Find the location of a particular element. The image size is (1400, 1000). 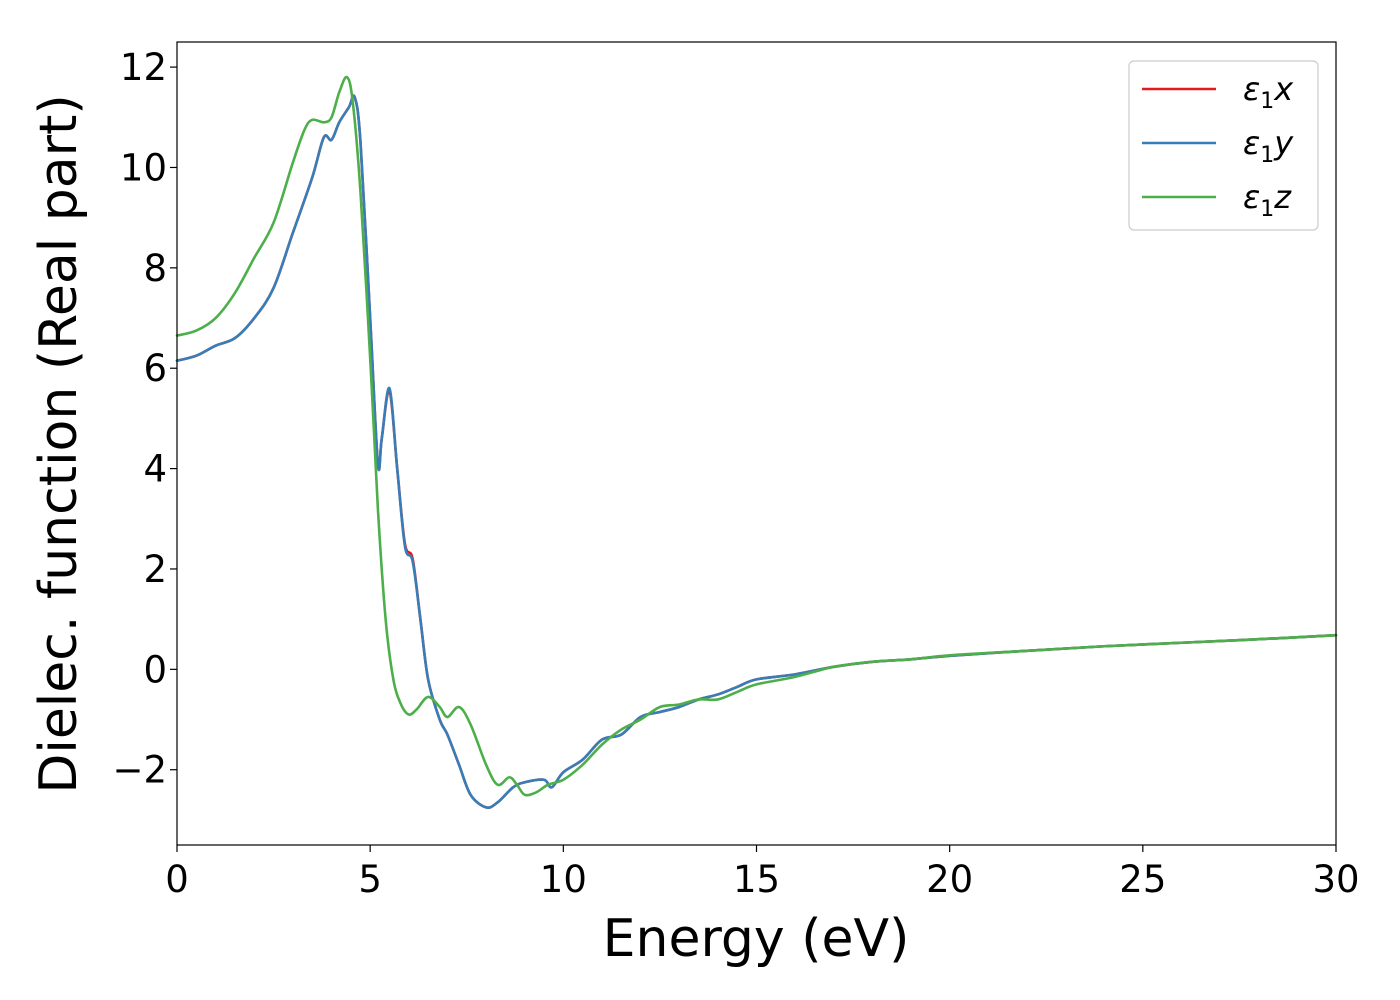

legend-label-x: ε1x is located at coordinates (1268, 92).